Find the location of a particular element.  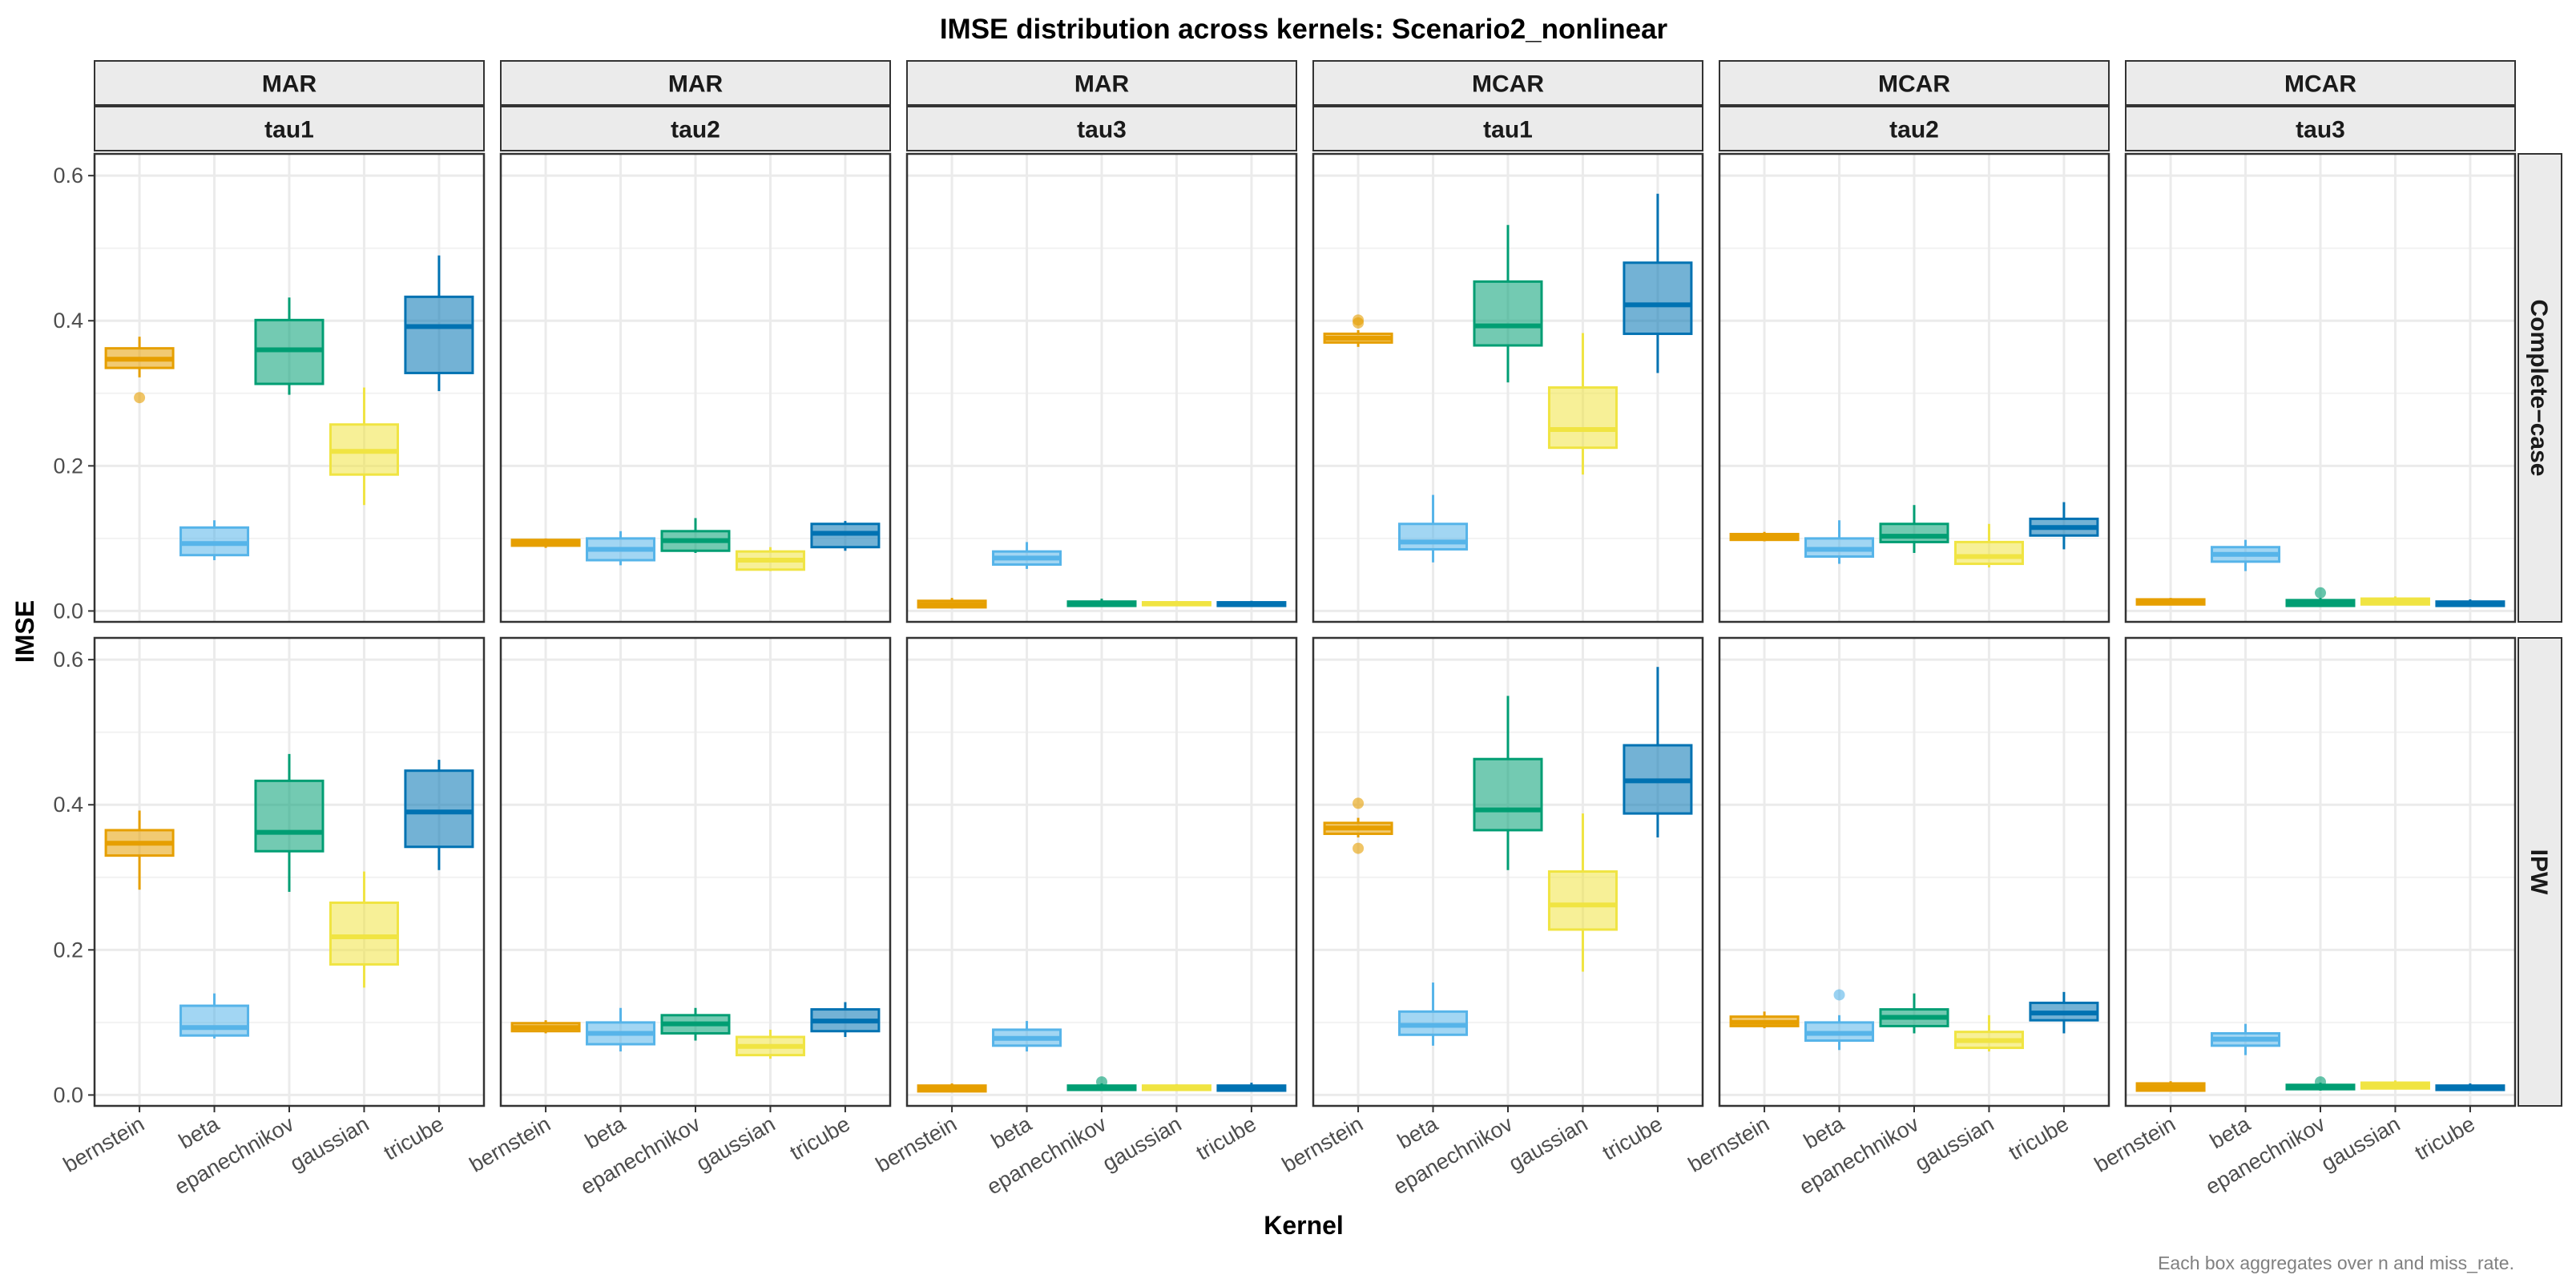

x-axis-title: Kernel is located at coordinates (1304, 1225).